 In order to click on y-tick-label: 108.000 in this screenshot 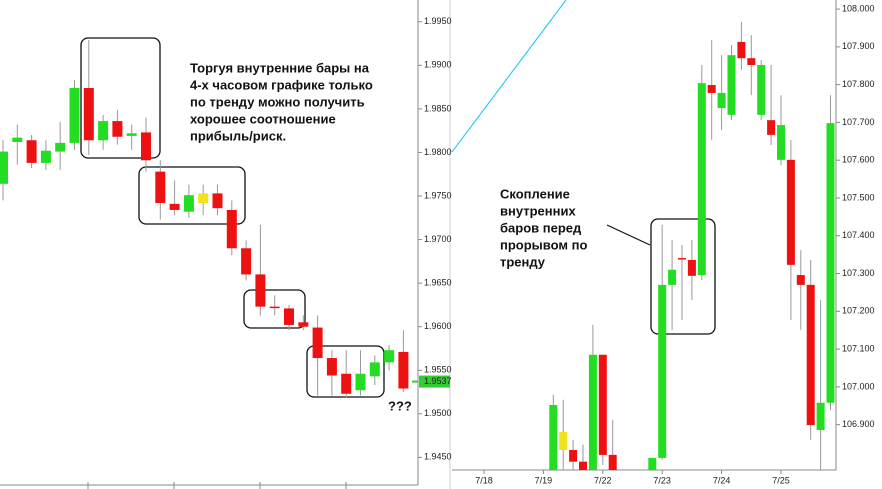, I will do `click(858, 8)`.